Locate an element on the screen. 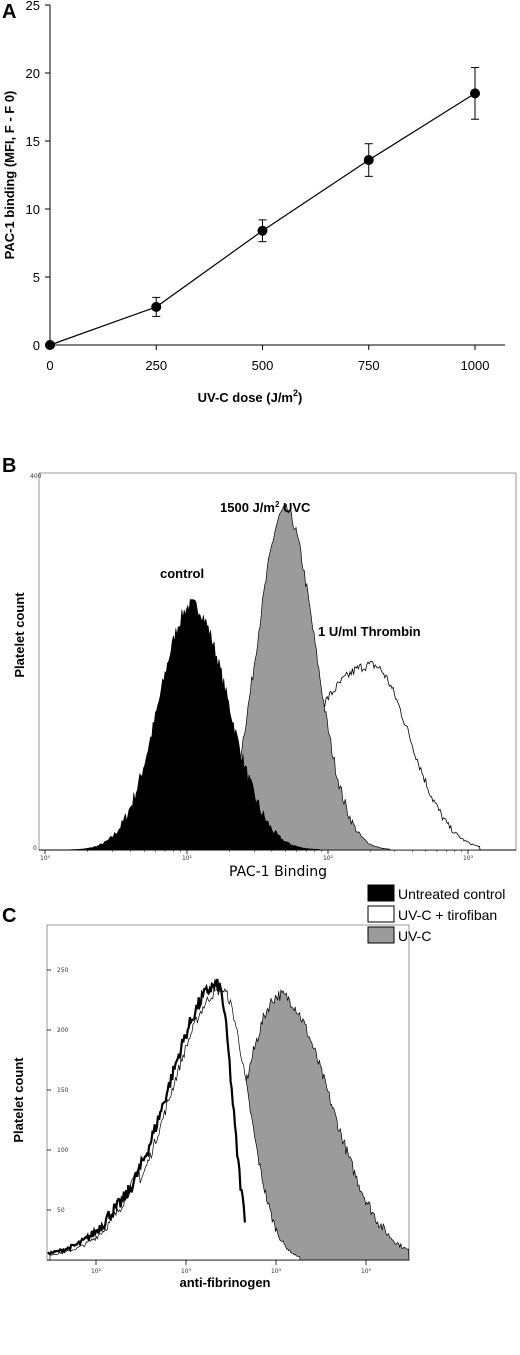 This screenshot has height=1355, width=520. panel-a-letter: A is located at coordinates (9, 12).